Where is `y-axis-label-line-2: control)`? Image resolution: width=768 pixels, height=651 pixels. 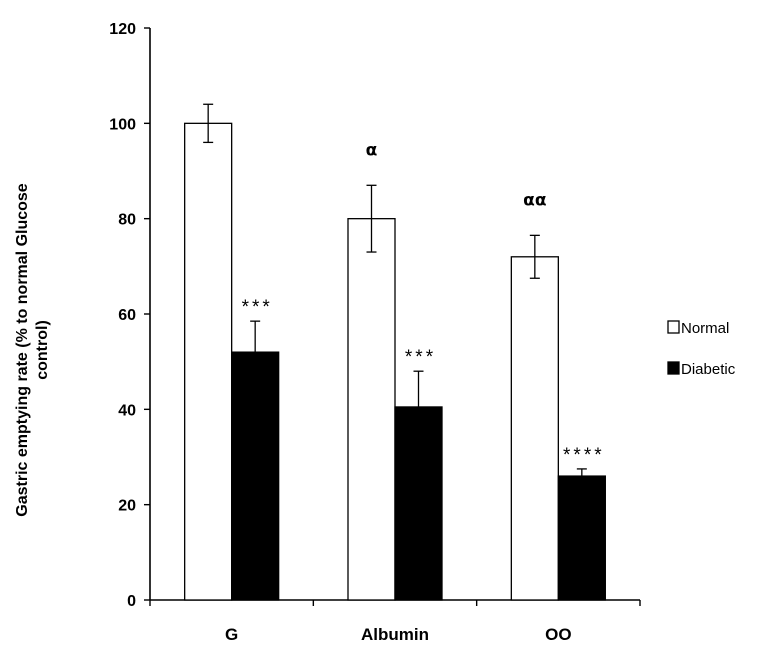
y-axis-label-line-2: control) is located at coordinates (42, 350).